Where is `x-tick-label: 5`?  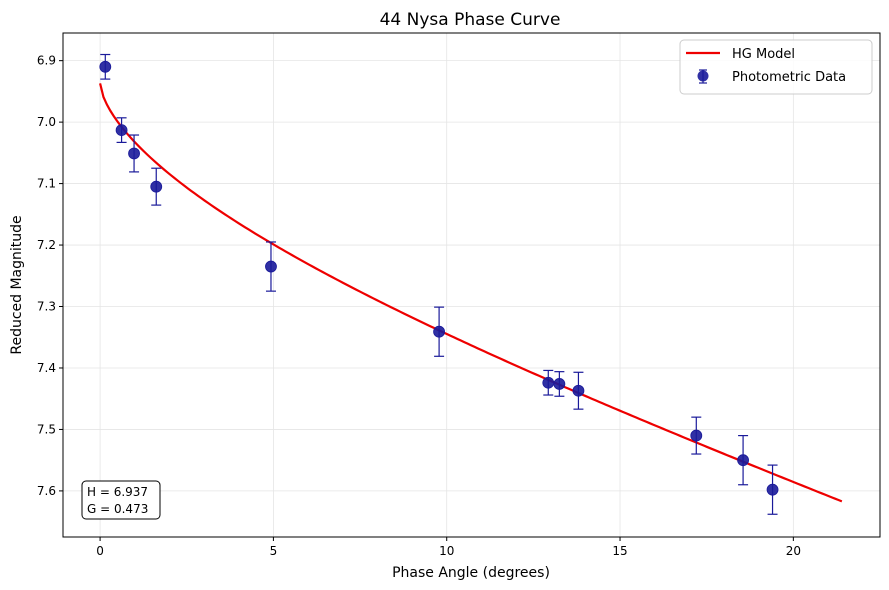 x-tick-label: 5 is located at coordinates (274, 551).